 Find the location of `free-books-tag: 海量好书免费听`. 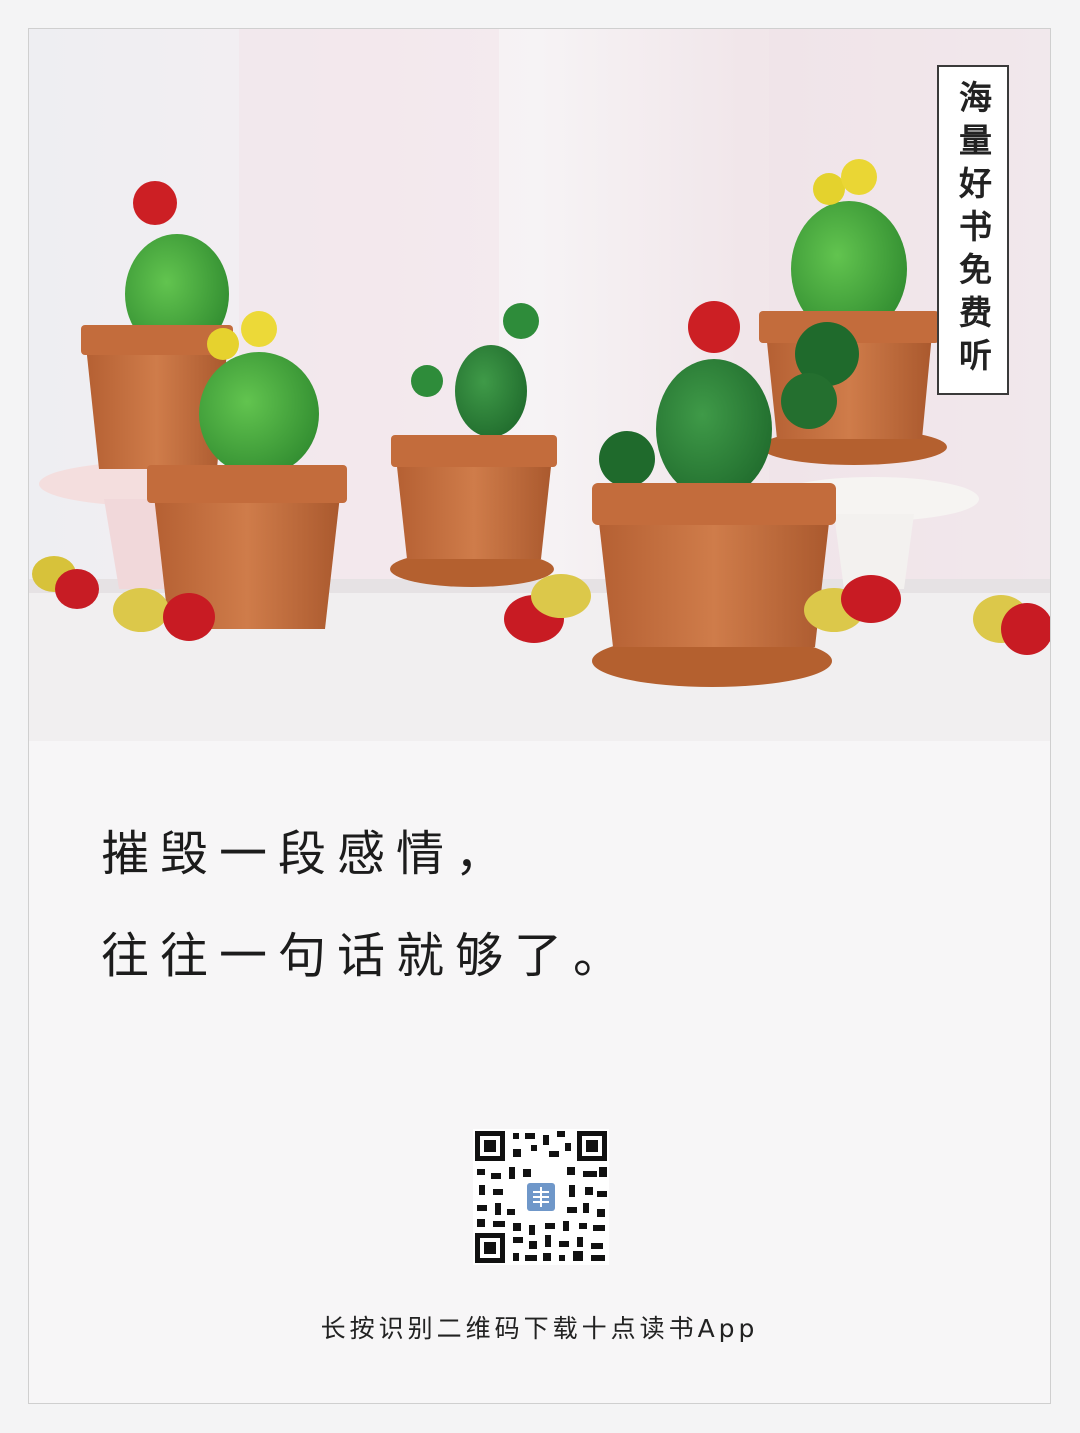

free-books-tag: 海量好书免费听 is located at coordinates (973, 230).